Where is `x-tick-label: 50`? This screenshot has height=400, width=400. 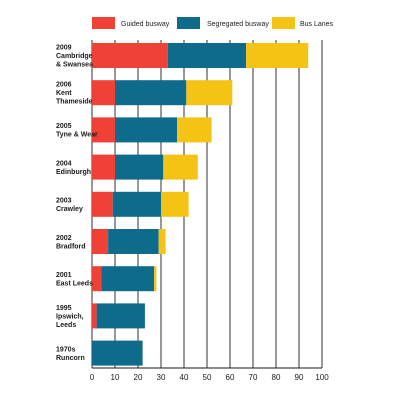 x-tick-label: 50 is located at coordinates (207, 377).